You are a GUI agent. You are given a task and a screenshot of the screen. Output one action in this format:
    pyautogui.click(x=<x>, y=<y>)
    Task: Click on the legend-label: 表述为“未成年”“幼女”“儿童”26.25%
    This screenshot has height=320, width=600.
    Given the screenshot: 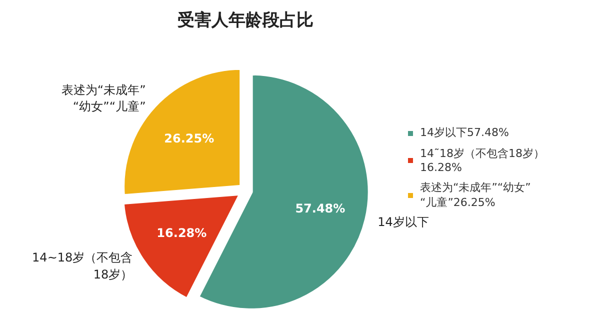 What is the action you would take?
    pyautogui.click(x=475, y=195)
    